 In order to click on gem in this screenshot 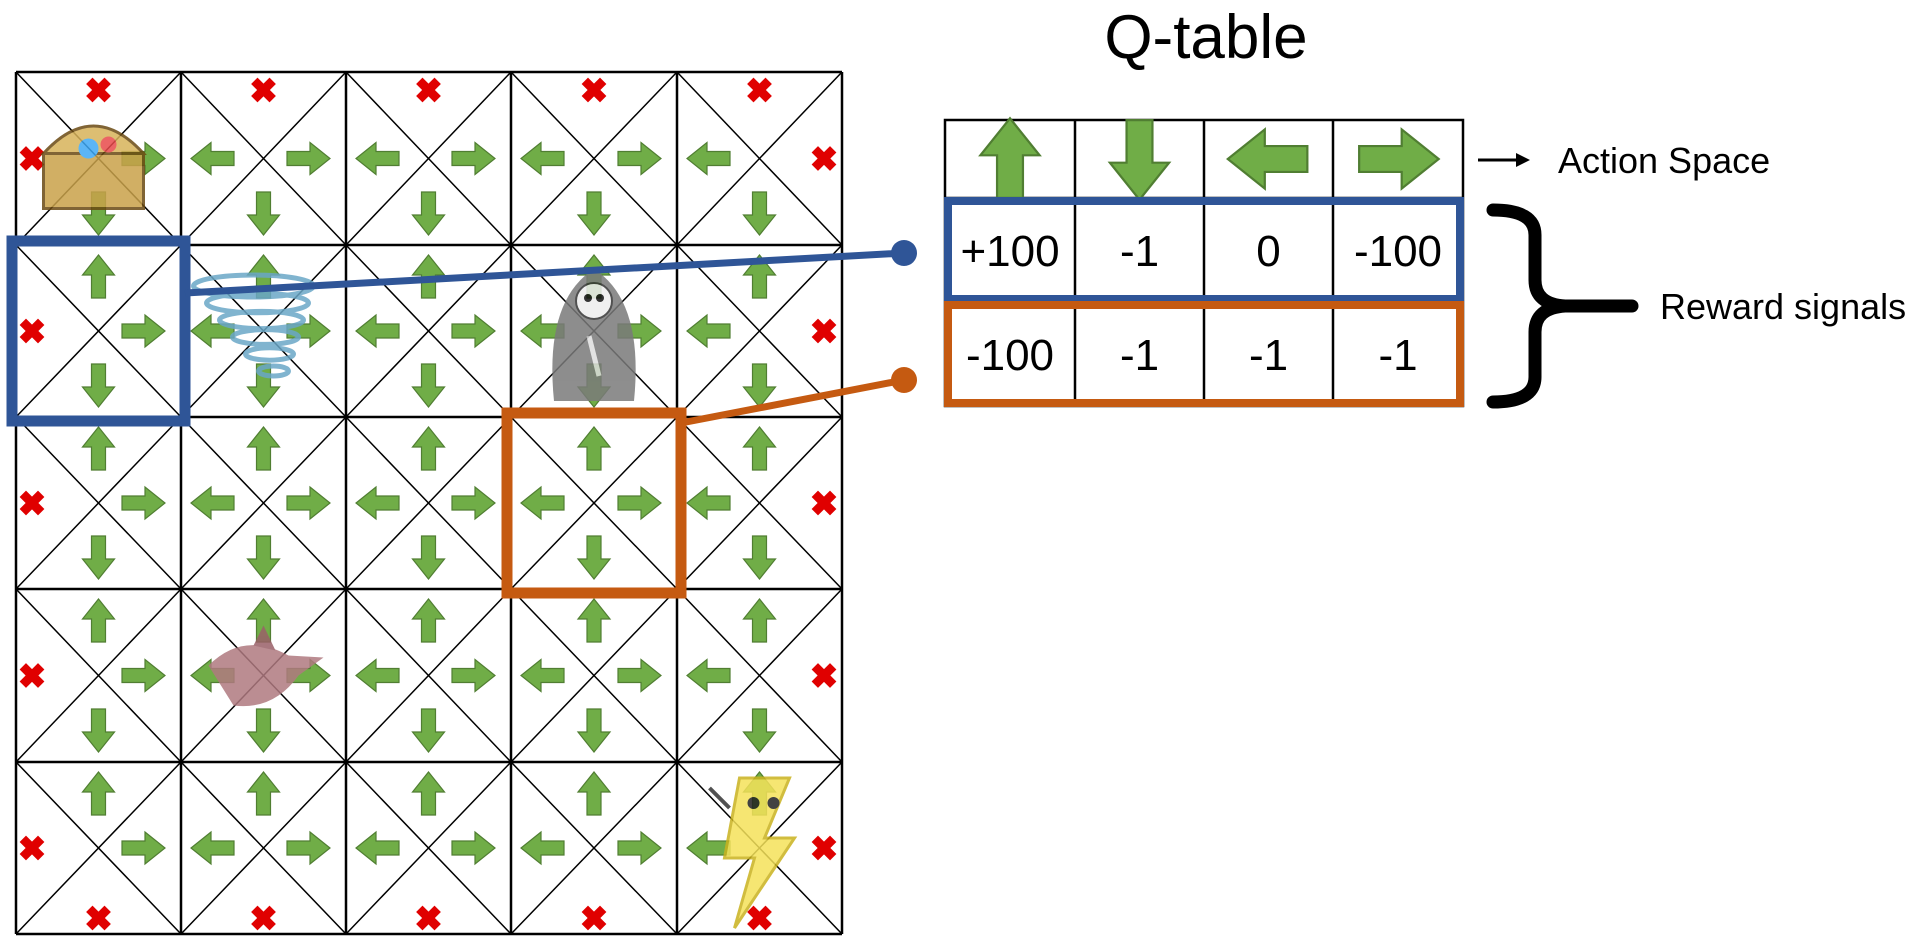, I will do `click(88, 148)`.